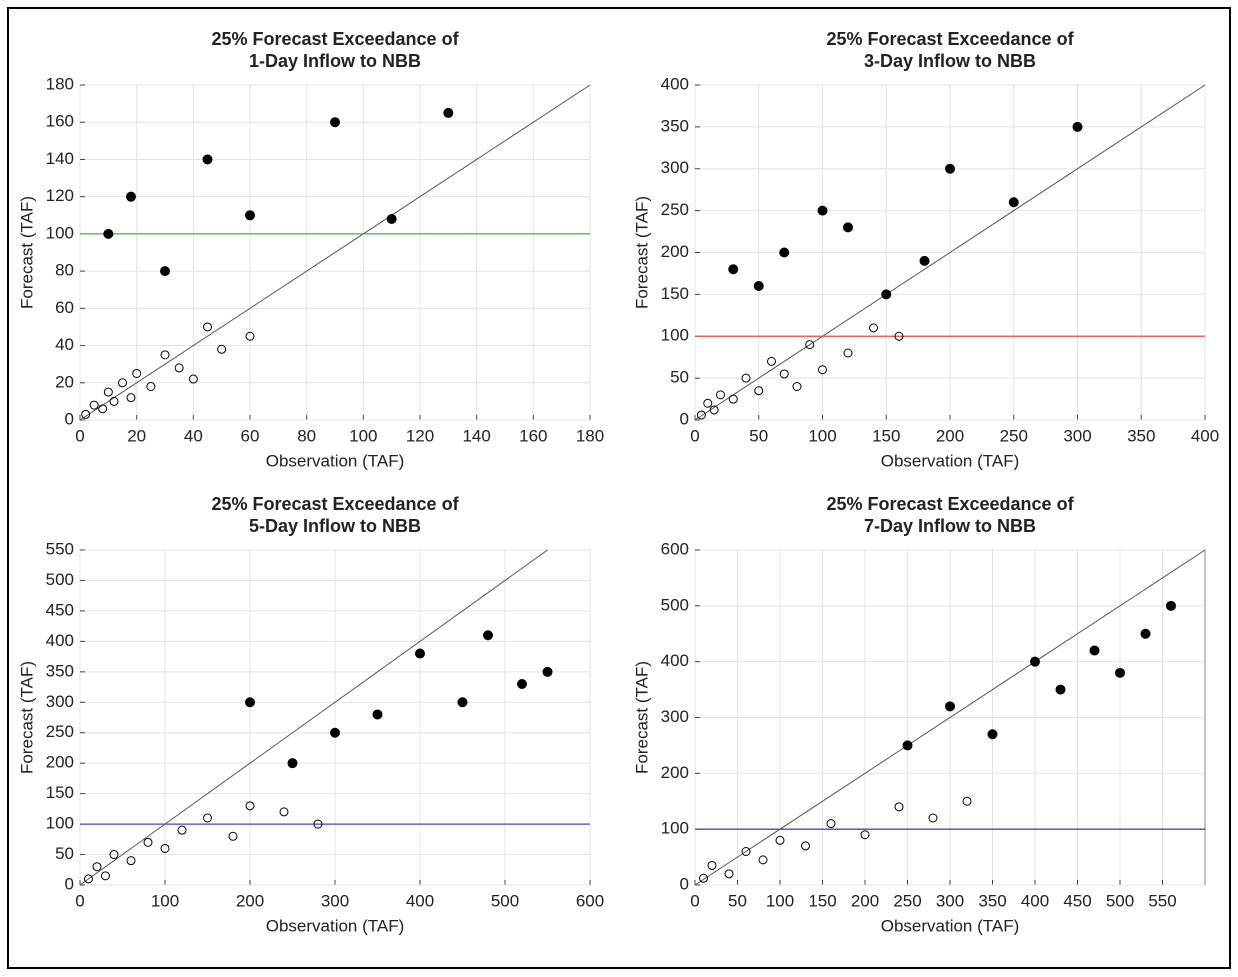 This screenshot has width=1238, height=977. What do you see at coordinates (64, 344) in the screenshot?
I see `y-tick-label: 40` at bounding box center [64, 344].